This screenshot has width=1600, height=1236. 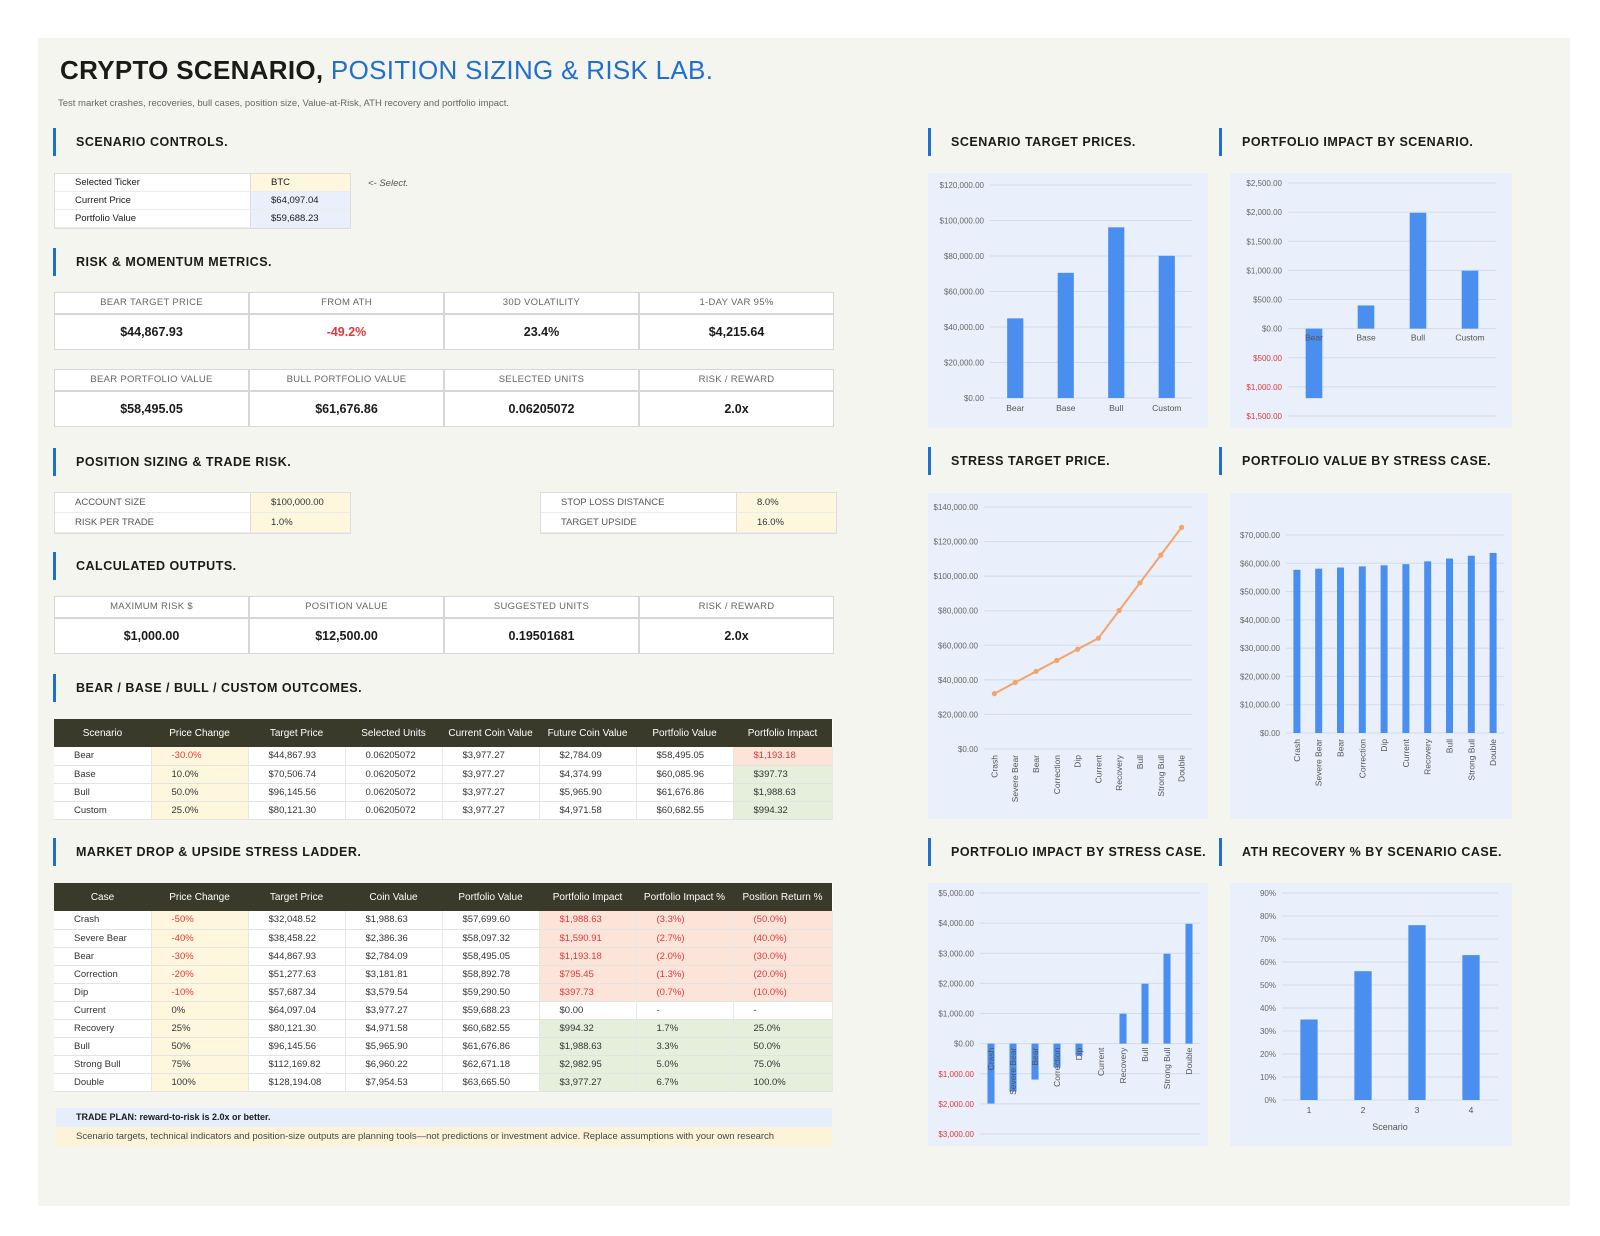 I want to click on table-cell: -30%, so click(x=200, y=956).